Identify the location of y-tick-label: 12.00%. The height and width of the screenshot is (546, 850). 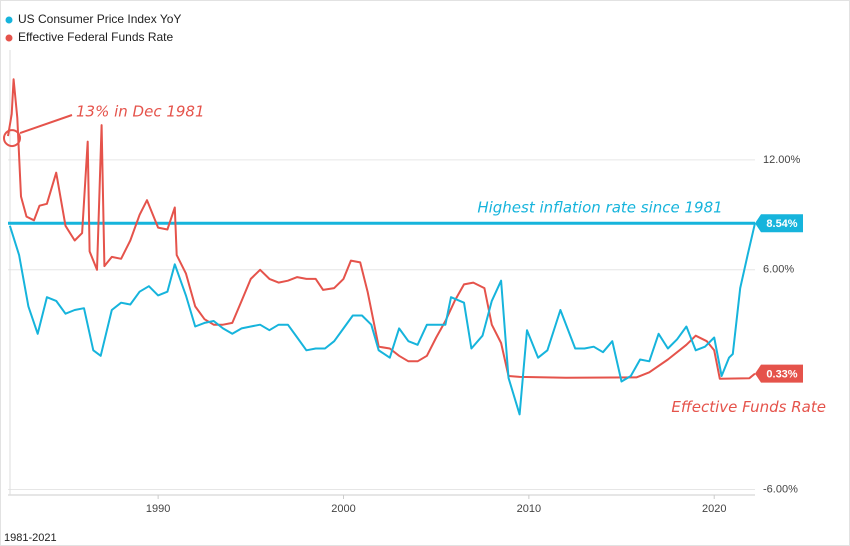
(782, 160).